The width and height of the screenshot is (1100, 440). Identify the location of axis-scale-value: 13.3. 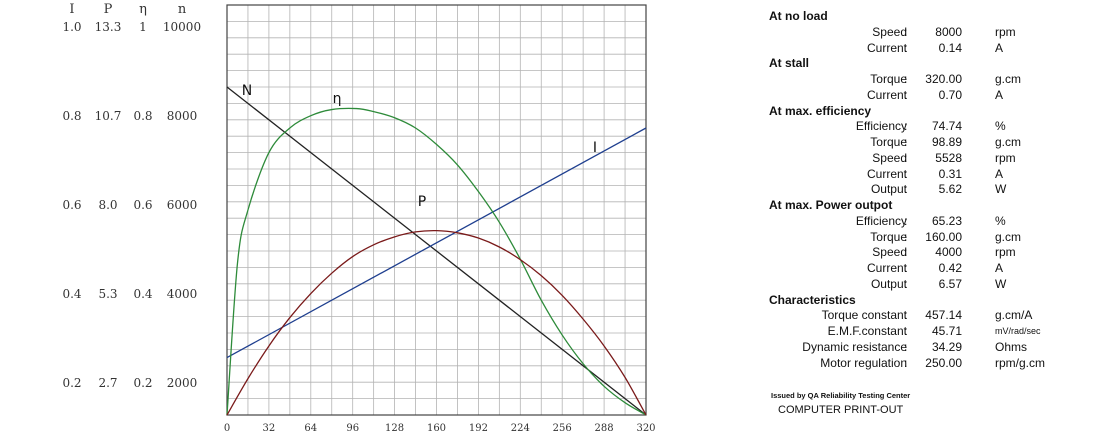
(108, 27).